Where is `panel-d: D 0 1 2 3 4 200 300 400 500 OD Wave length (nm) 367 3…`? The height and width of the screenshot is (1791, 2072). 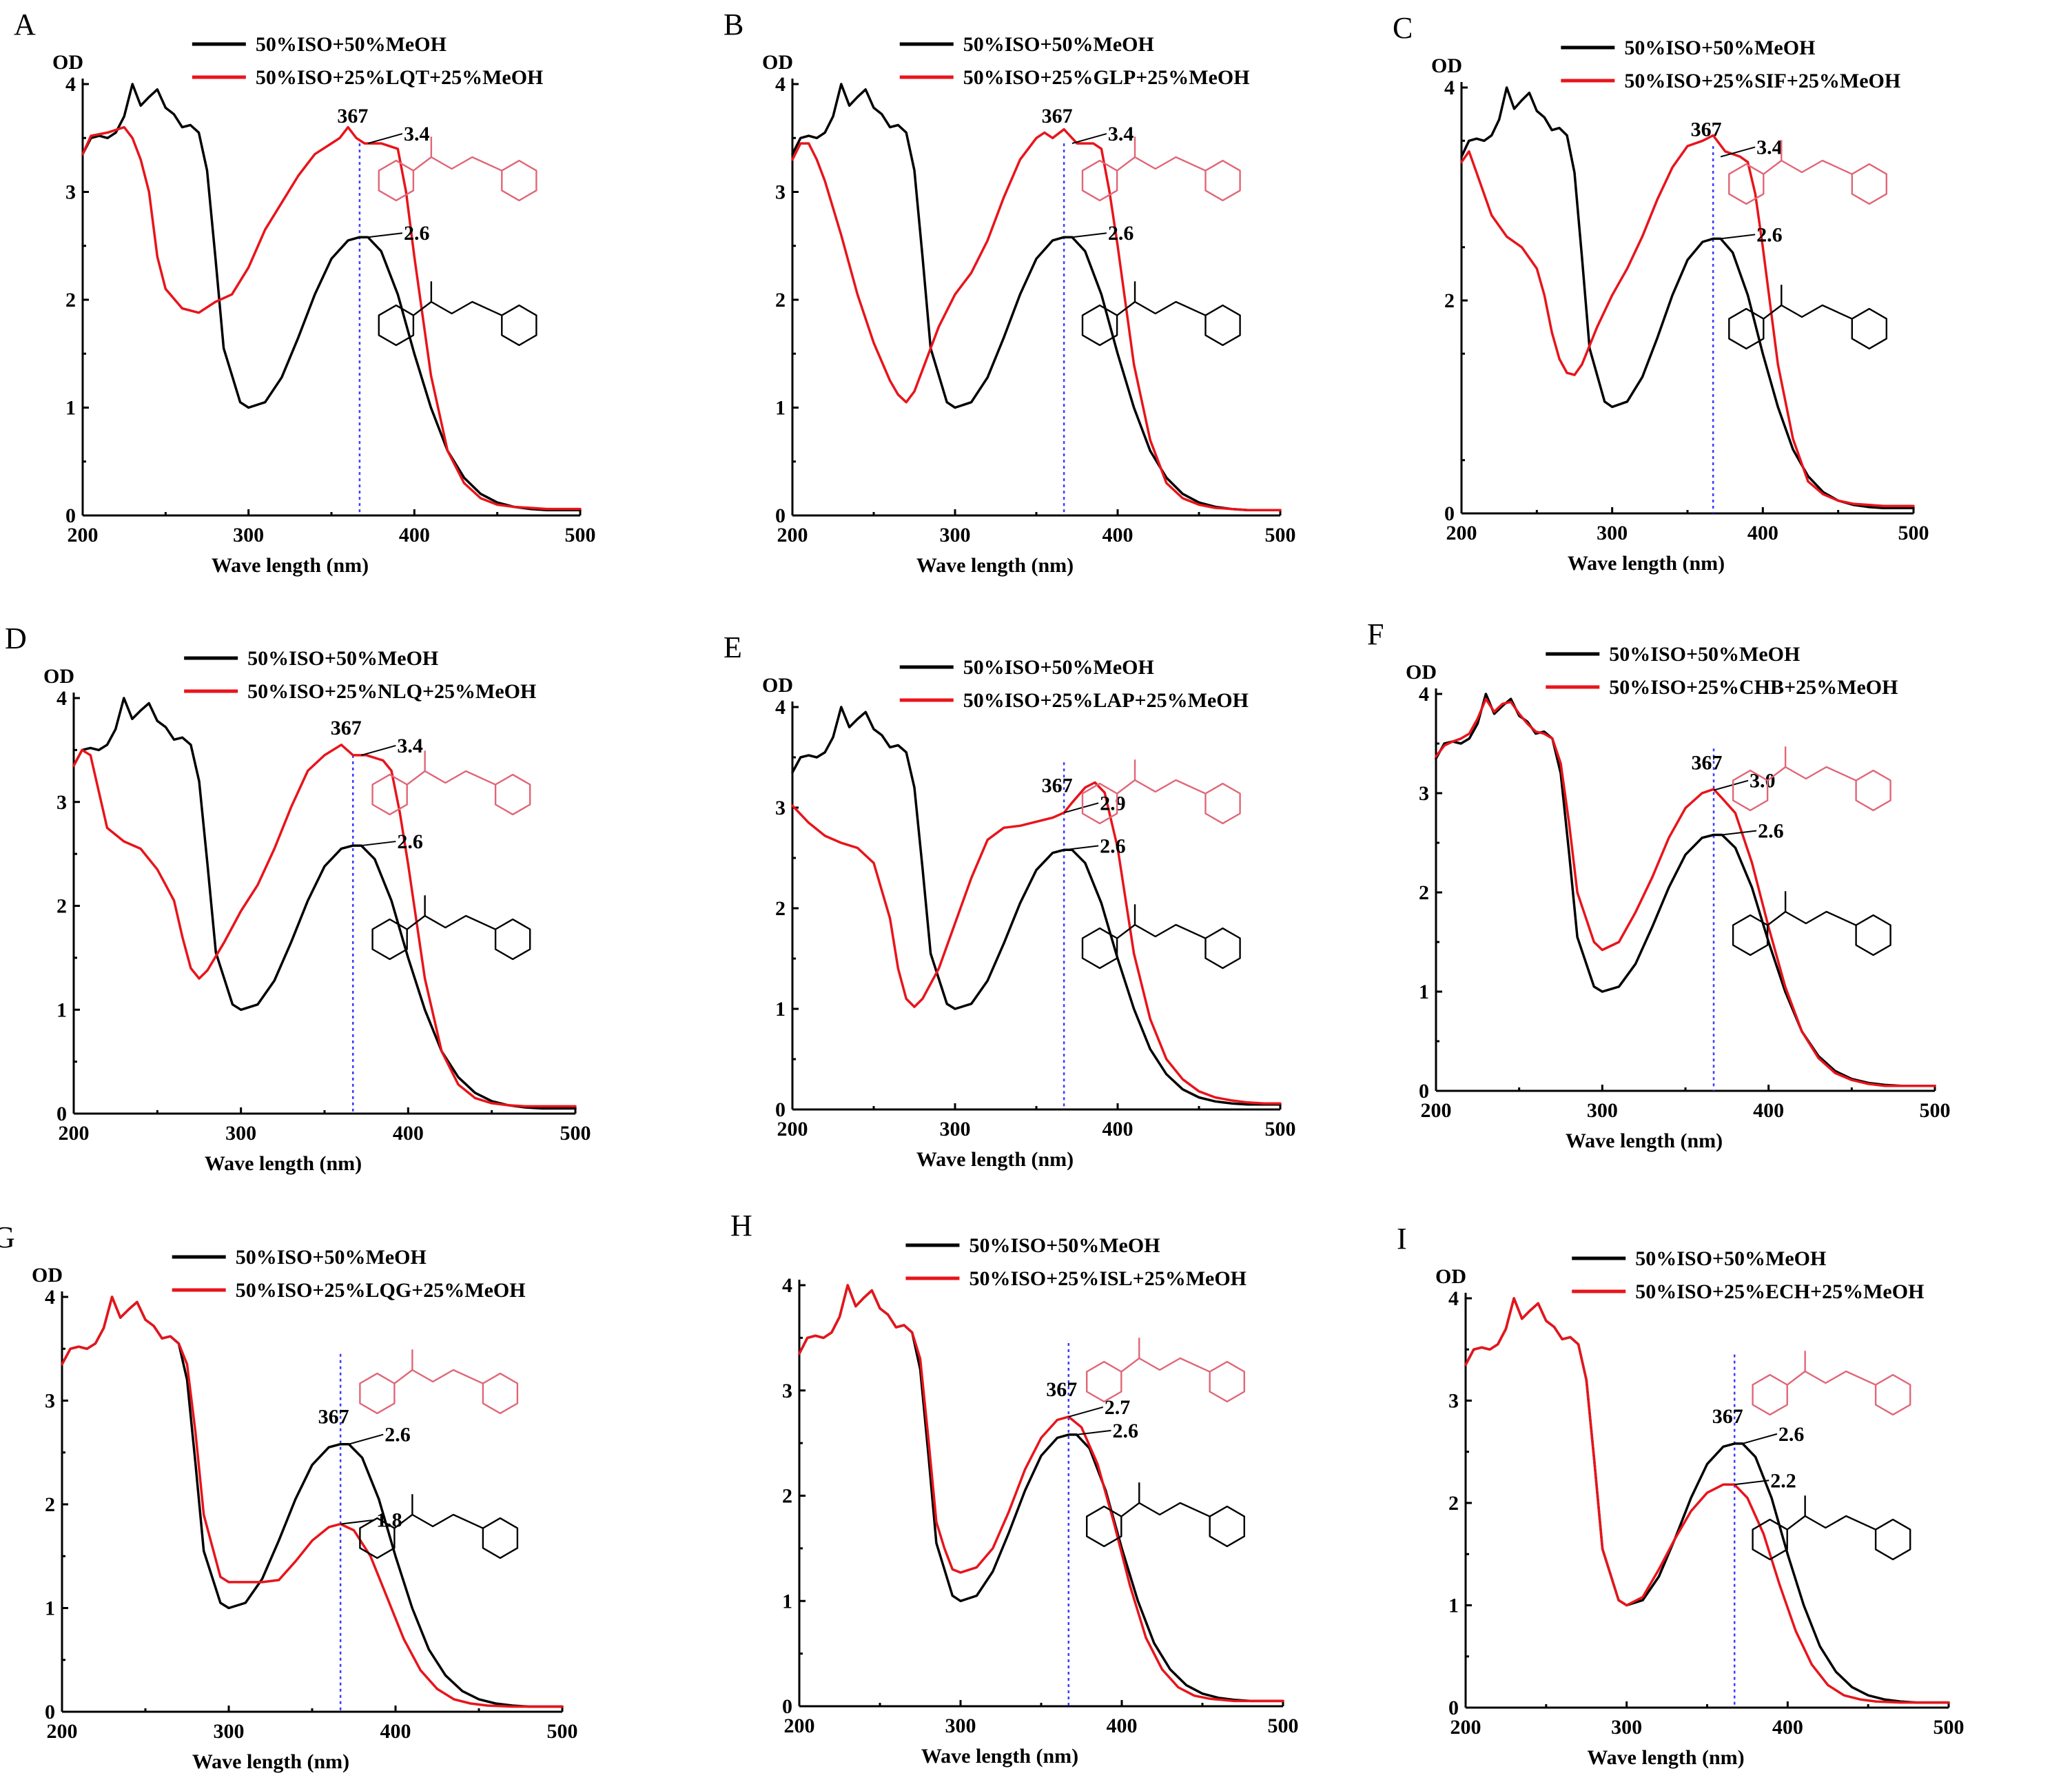 panel-d: D 0 1 2 3 4 200 300 400 500 OD Wave length (nm) 367 3… is located at coordinates (298, 898).